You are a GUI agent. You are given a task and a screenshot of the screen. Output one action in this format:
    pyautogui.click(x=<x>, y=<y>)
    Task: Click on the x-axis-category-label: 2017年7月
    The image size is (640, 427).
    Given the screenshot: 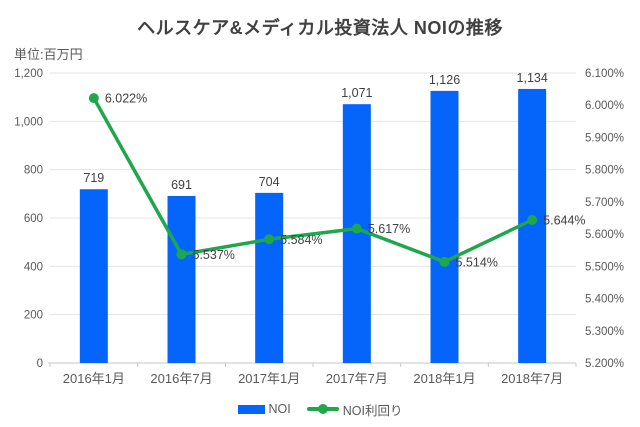 What is the action you would take?
    pyautogui.click(x=357, y=378)
    